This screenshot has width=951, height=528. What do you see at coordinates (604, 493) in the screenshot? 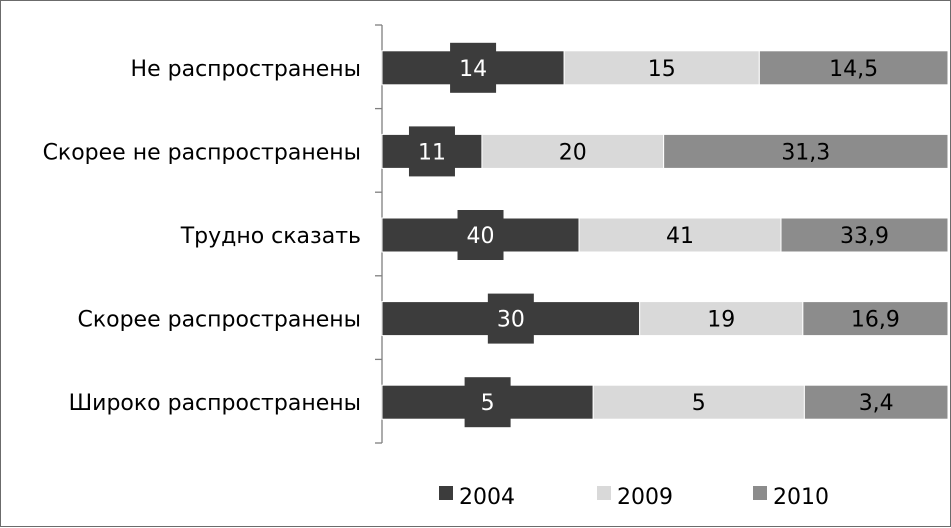
I see `legend-swatch-2009` at bounding box center [604, 493].